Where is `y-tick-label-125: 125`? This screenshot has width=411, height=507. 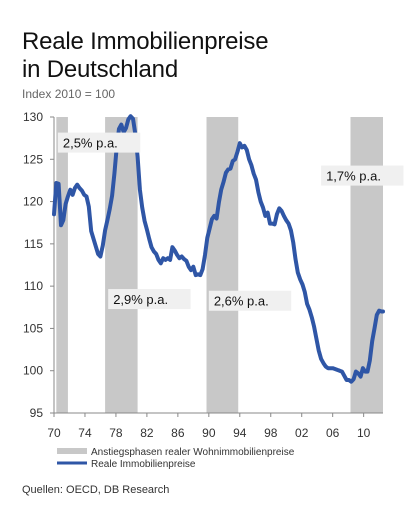 y-tick-label-125: 125 is located at coordinates (33, 159).